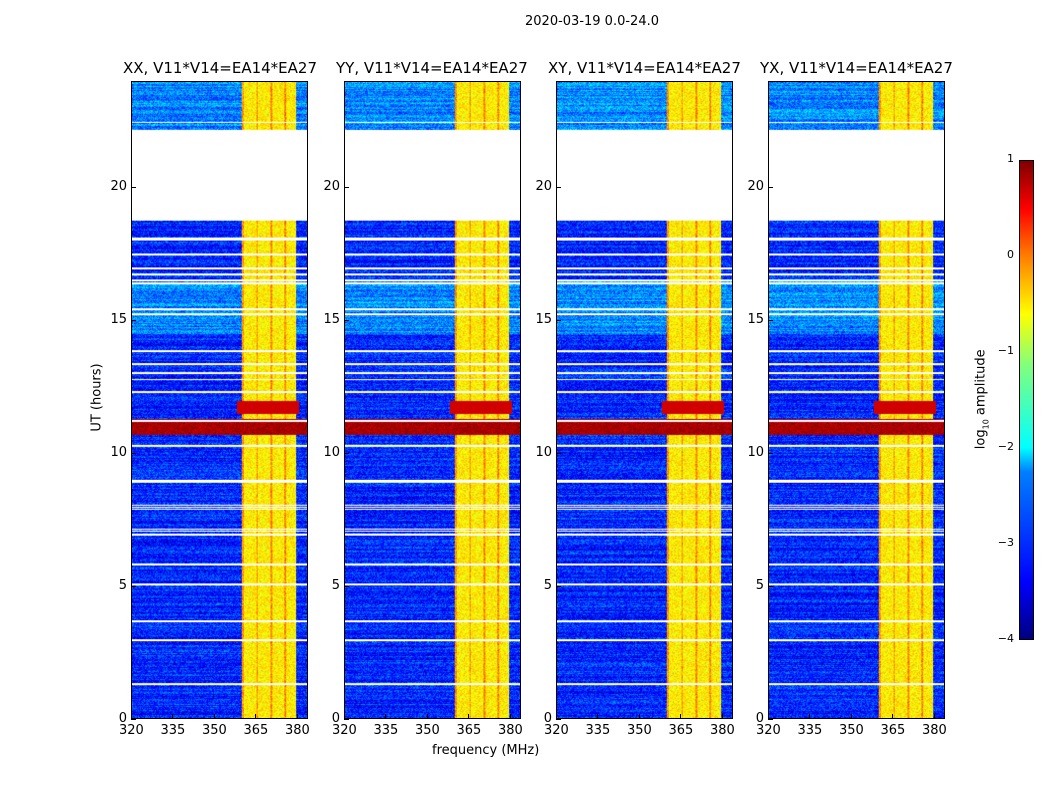  What do you see at coordinates (432, 68) in the screenshot?
I see `panel-title: YY, V11*V14=EA14*EA27` at bounding box center [432, 68].